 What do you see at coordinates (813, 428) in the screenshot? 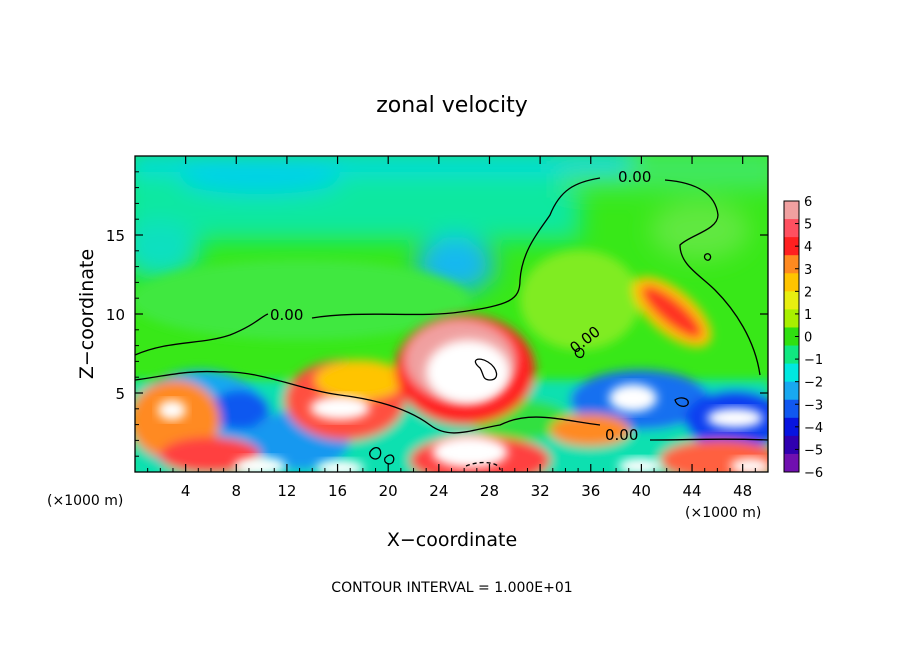
I see `colorbar-tick-label--4: −4` at bounding box center [813, 428].